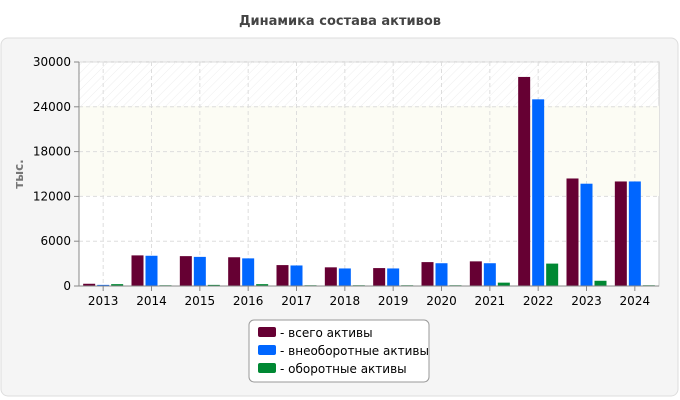 The image size is (680, 400). Describe the element at coordinates (52, 62) in the screenshot. I see `y-tick-label: 30000` at that location.